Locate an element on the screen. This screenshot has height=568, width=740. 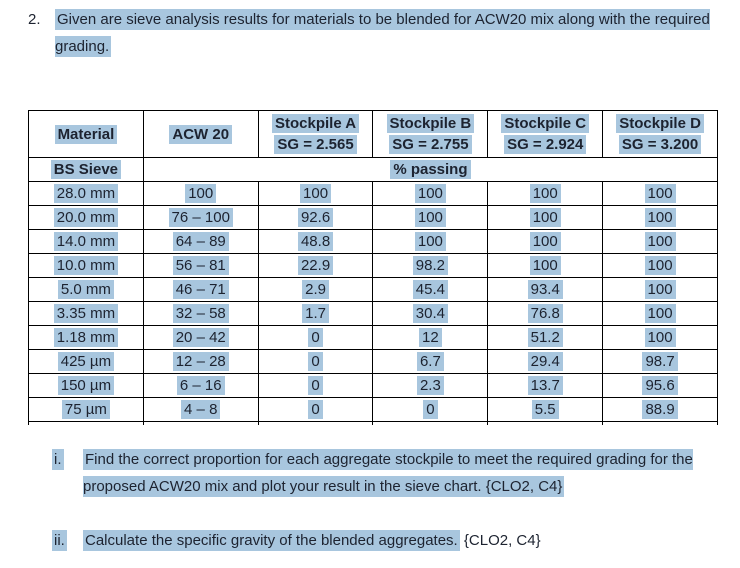
stockpile-c-value-cell: 76.8 is located at coordinates (545, 313).